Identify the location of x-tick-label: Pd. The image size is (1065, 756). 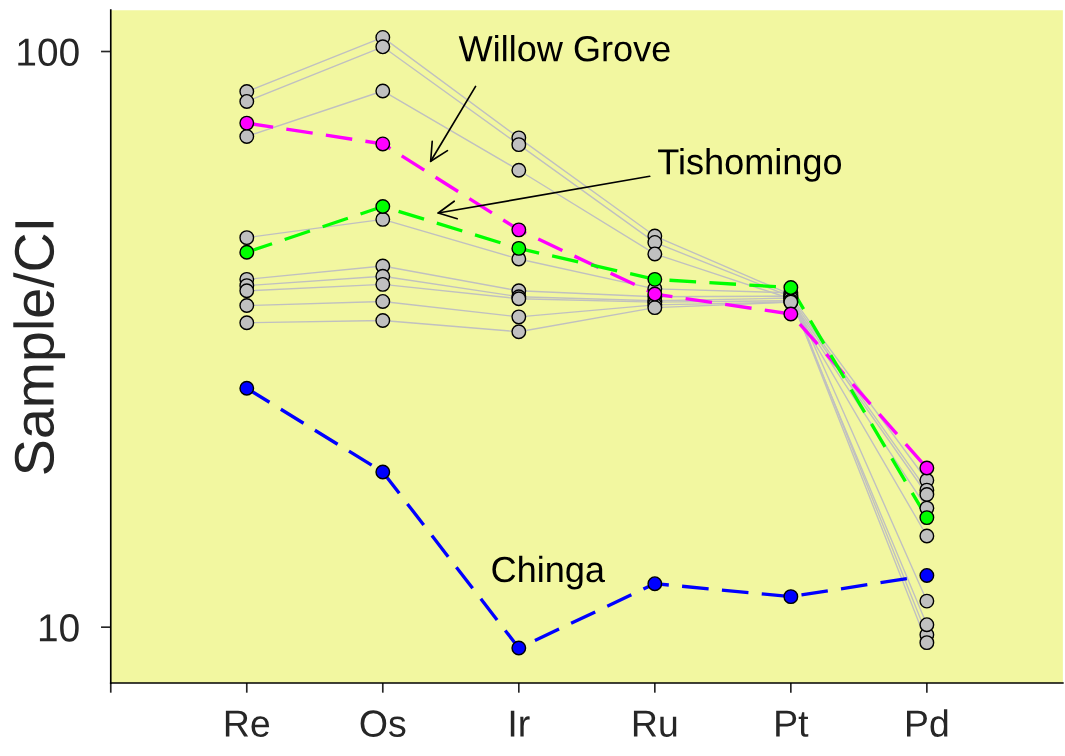
(927, 723).